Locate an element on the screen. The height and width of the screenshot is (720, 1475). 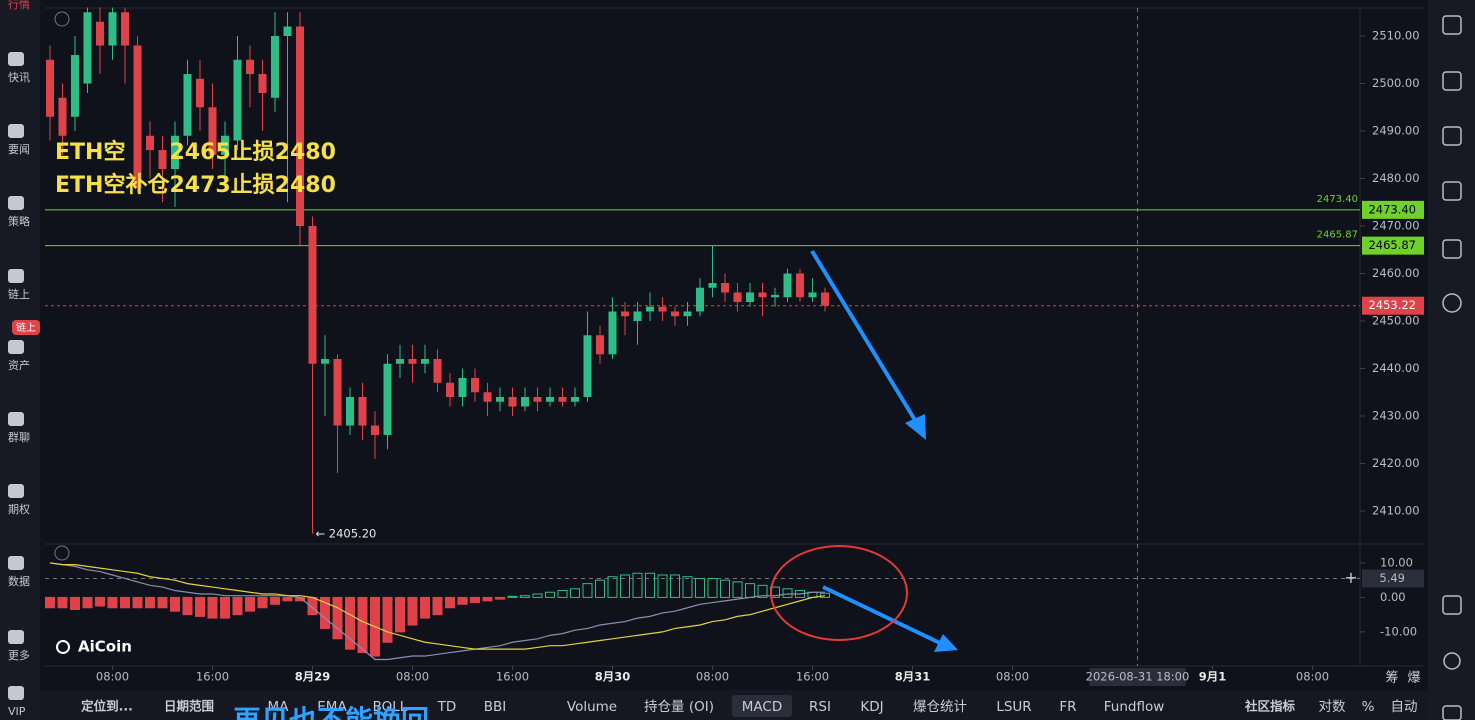
x-tick-label: 8月29 is located at coordinates (313, 677).